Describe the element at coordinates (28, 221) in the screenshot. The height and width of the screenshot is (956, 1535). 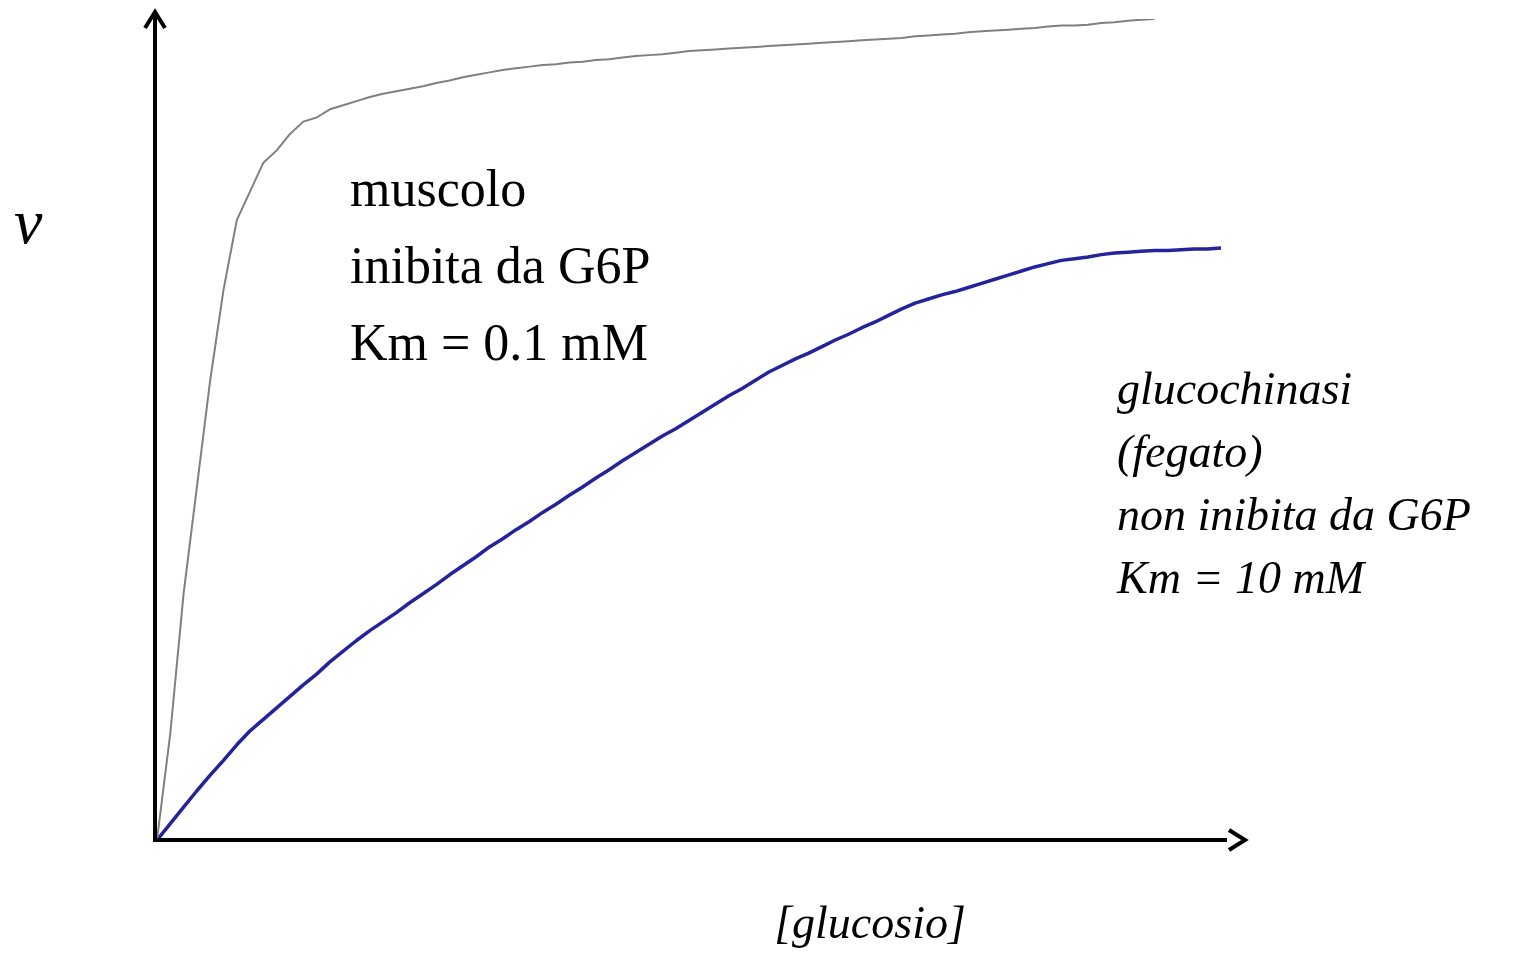
I see `y-axis-title: v` at that location.